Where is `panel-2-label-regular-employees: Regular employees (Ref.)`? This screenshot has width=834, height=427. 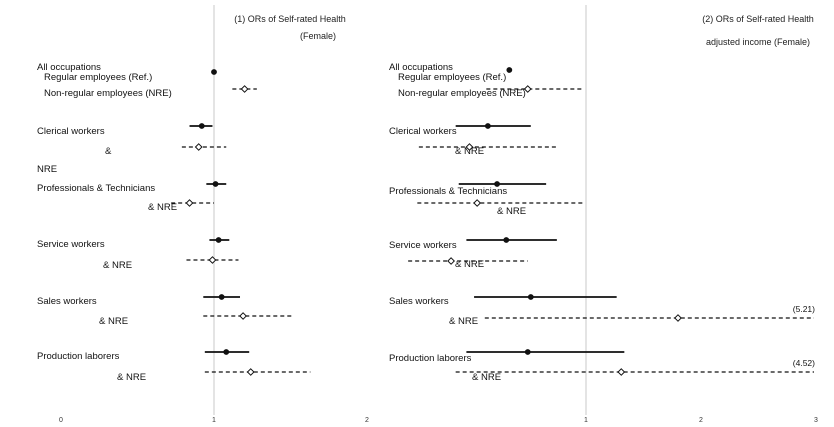
panel-2-label-regular-employees: Regular employees (Ref.) is located at coordinates (452, 77).